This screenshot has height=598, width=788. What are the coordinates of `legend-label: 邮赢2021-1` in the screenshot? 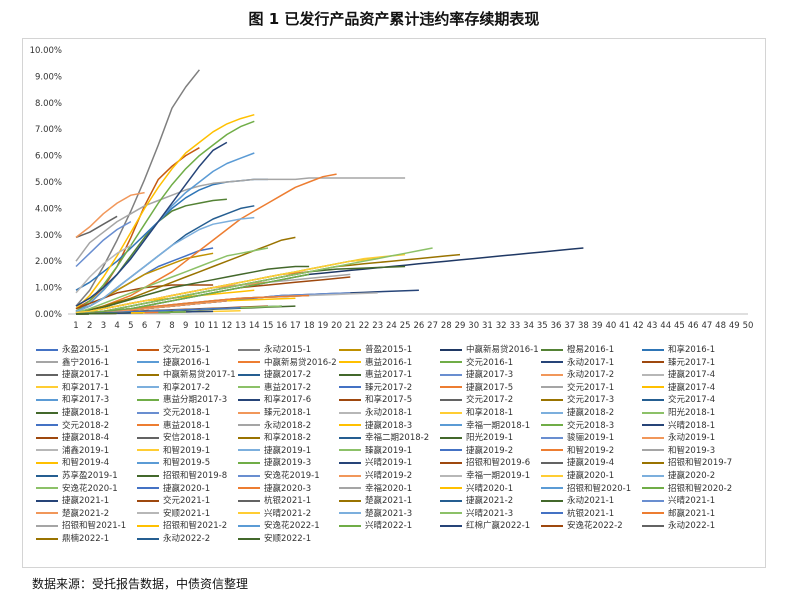 It's located at (692, 513).